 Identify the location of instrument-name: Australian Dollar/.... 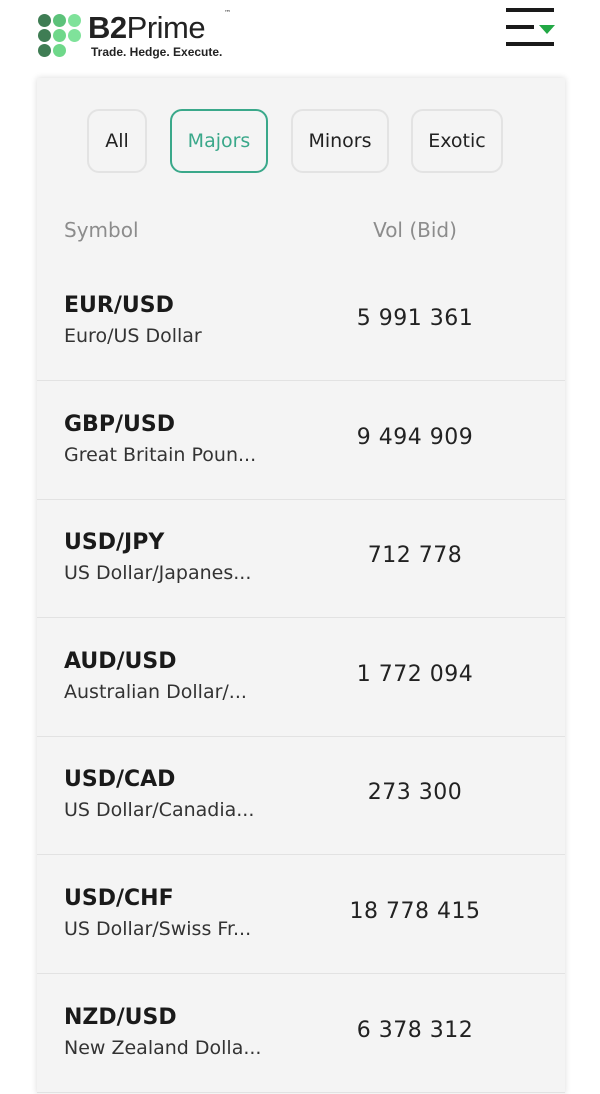
(155, 691).